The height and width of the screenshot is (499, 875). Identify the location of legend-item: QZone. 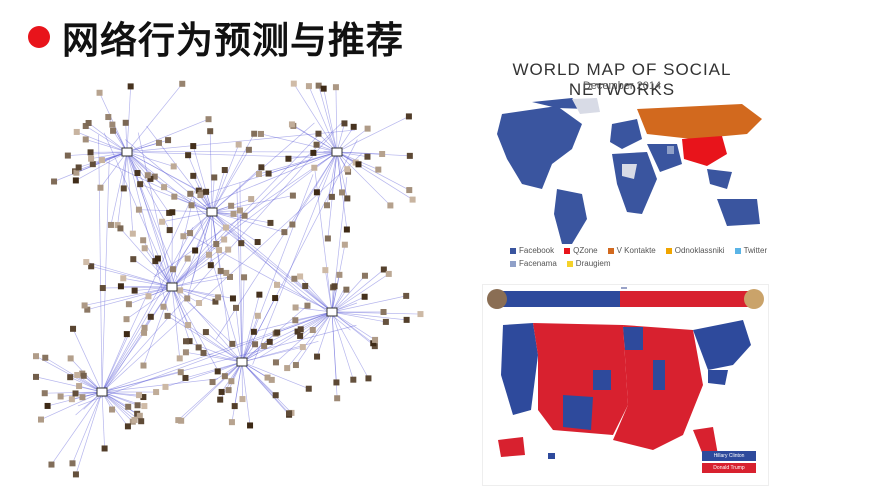
(581, 250).